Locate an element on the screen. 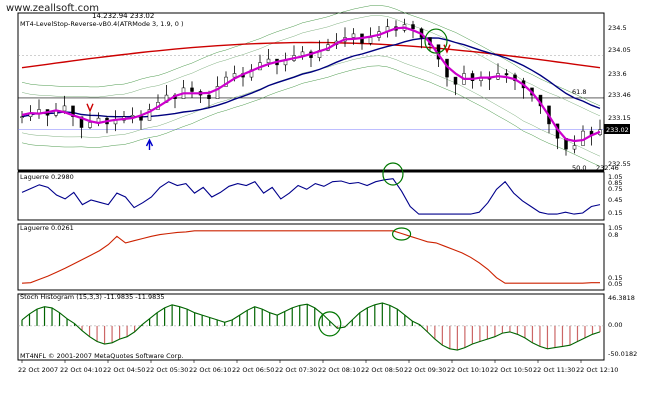 This screenshot has height=414, width=656. laguerre1-line is located at coordinates (311, 196).